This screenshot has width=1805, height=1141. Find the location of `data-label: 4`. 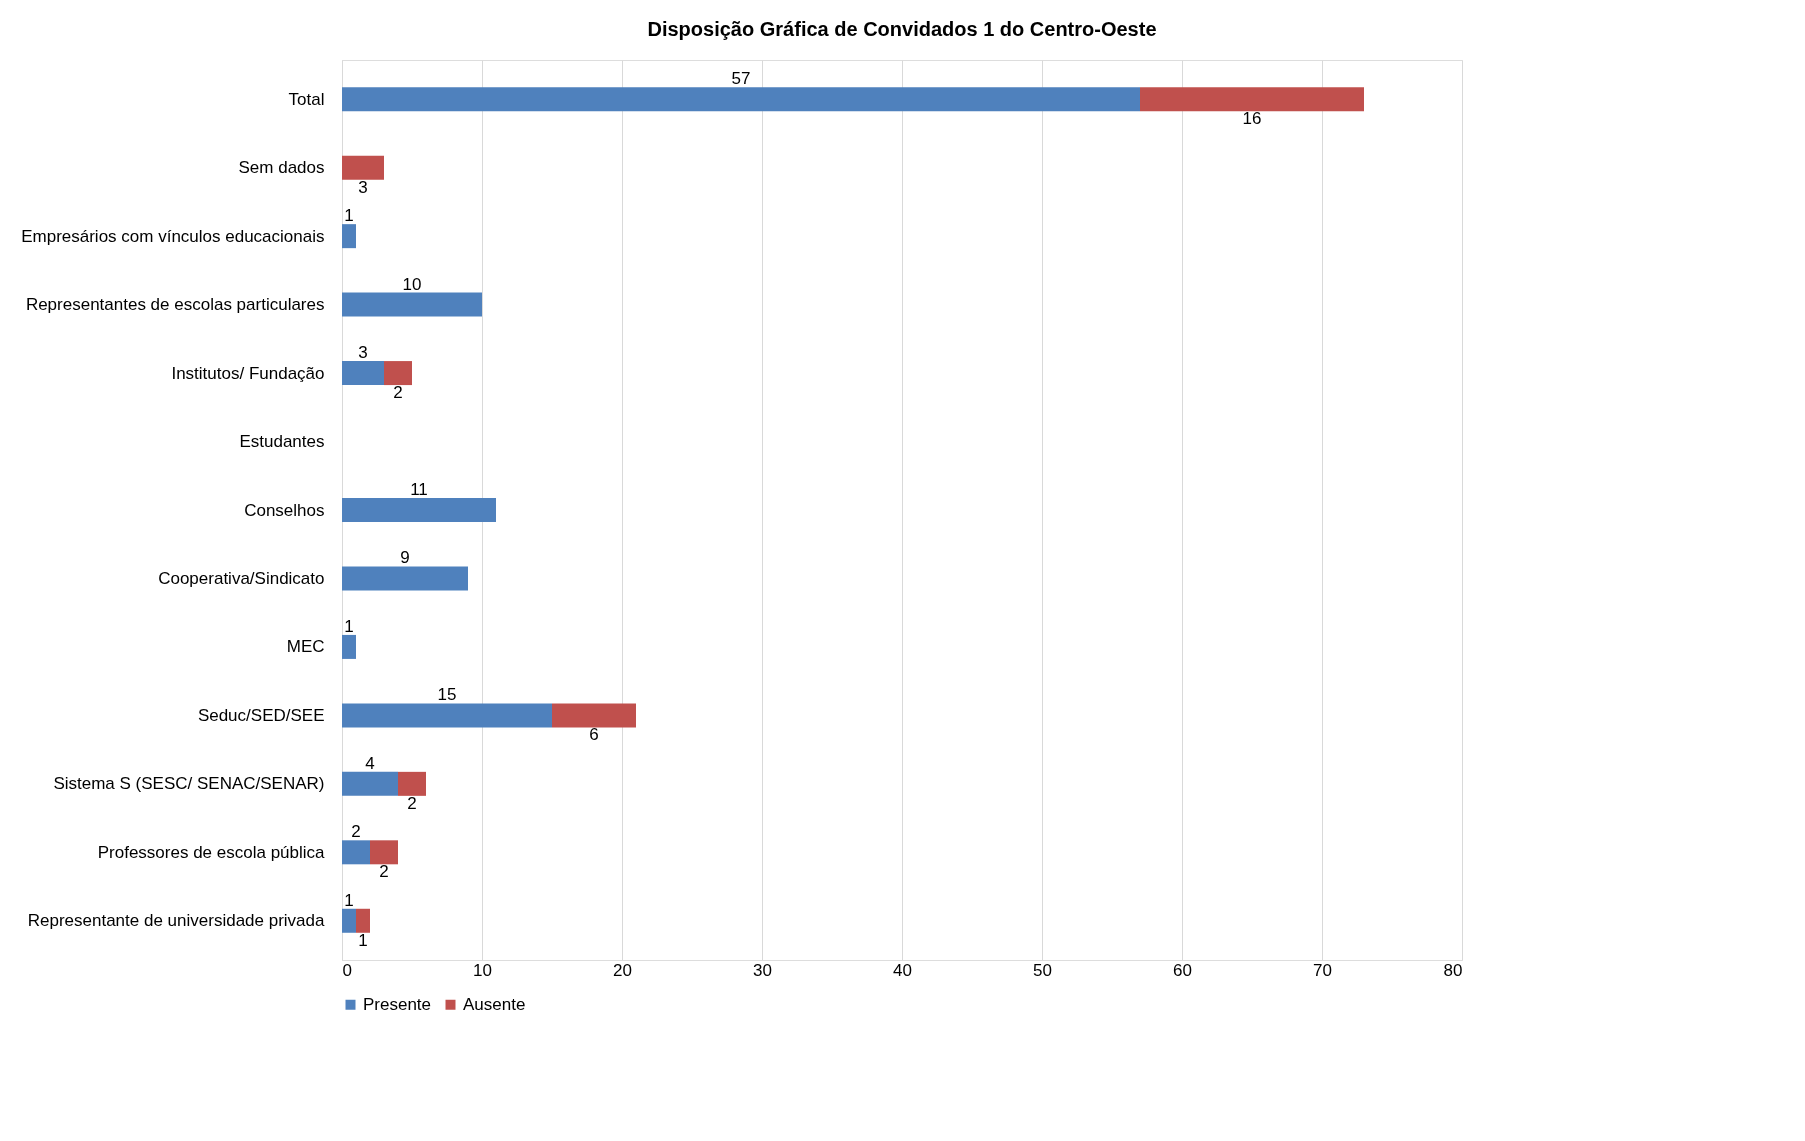

data-label: 4 is located at coordinates (370, 763).